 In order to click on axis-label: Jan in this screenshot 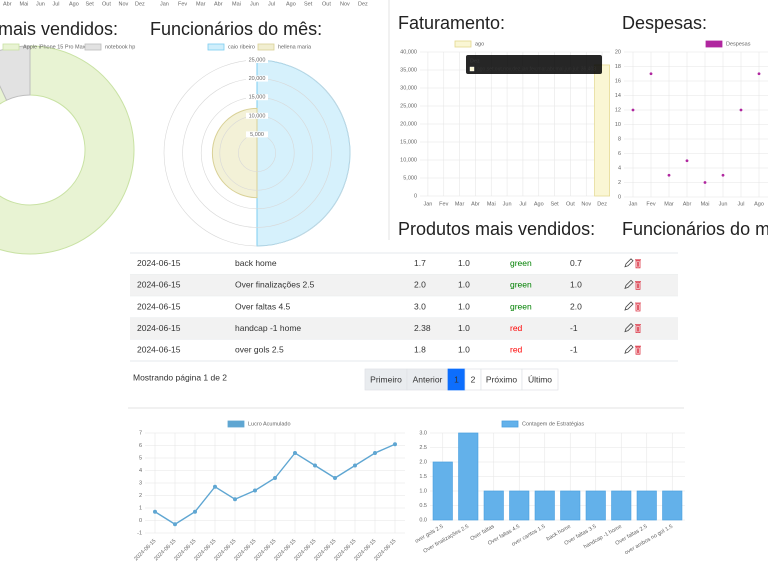, I will do `click(164, 4)`.